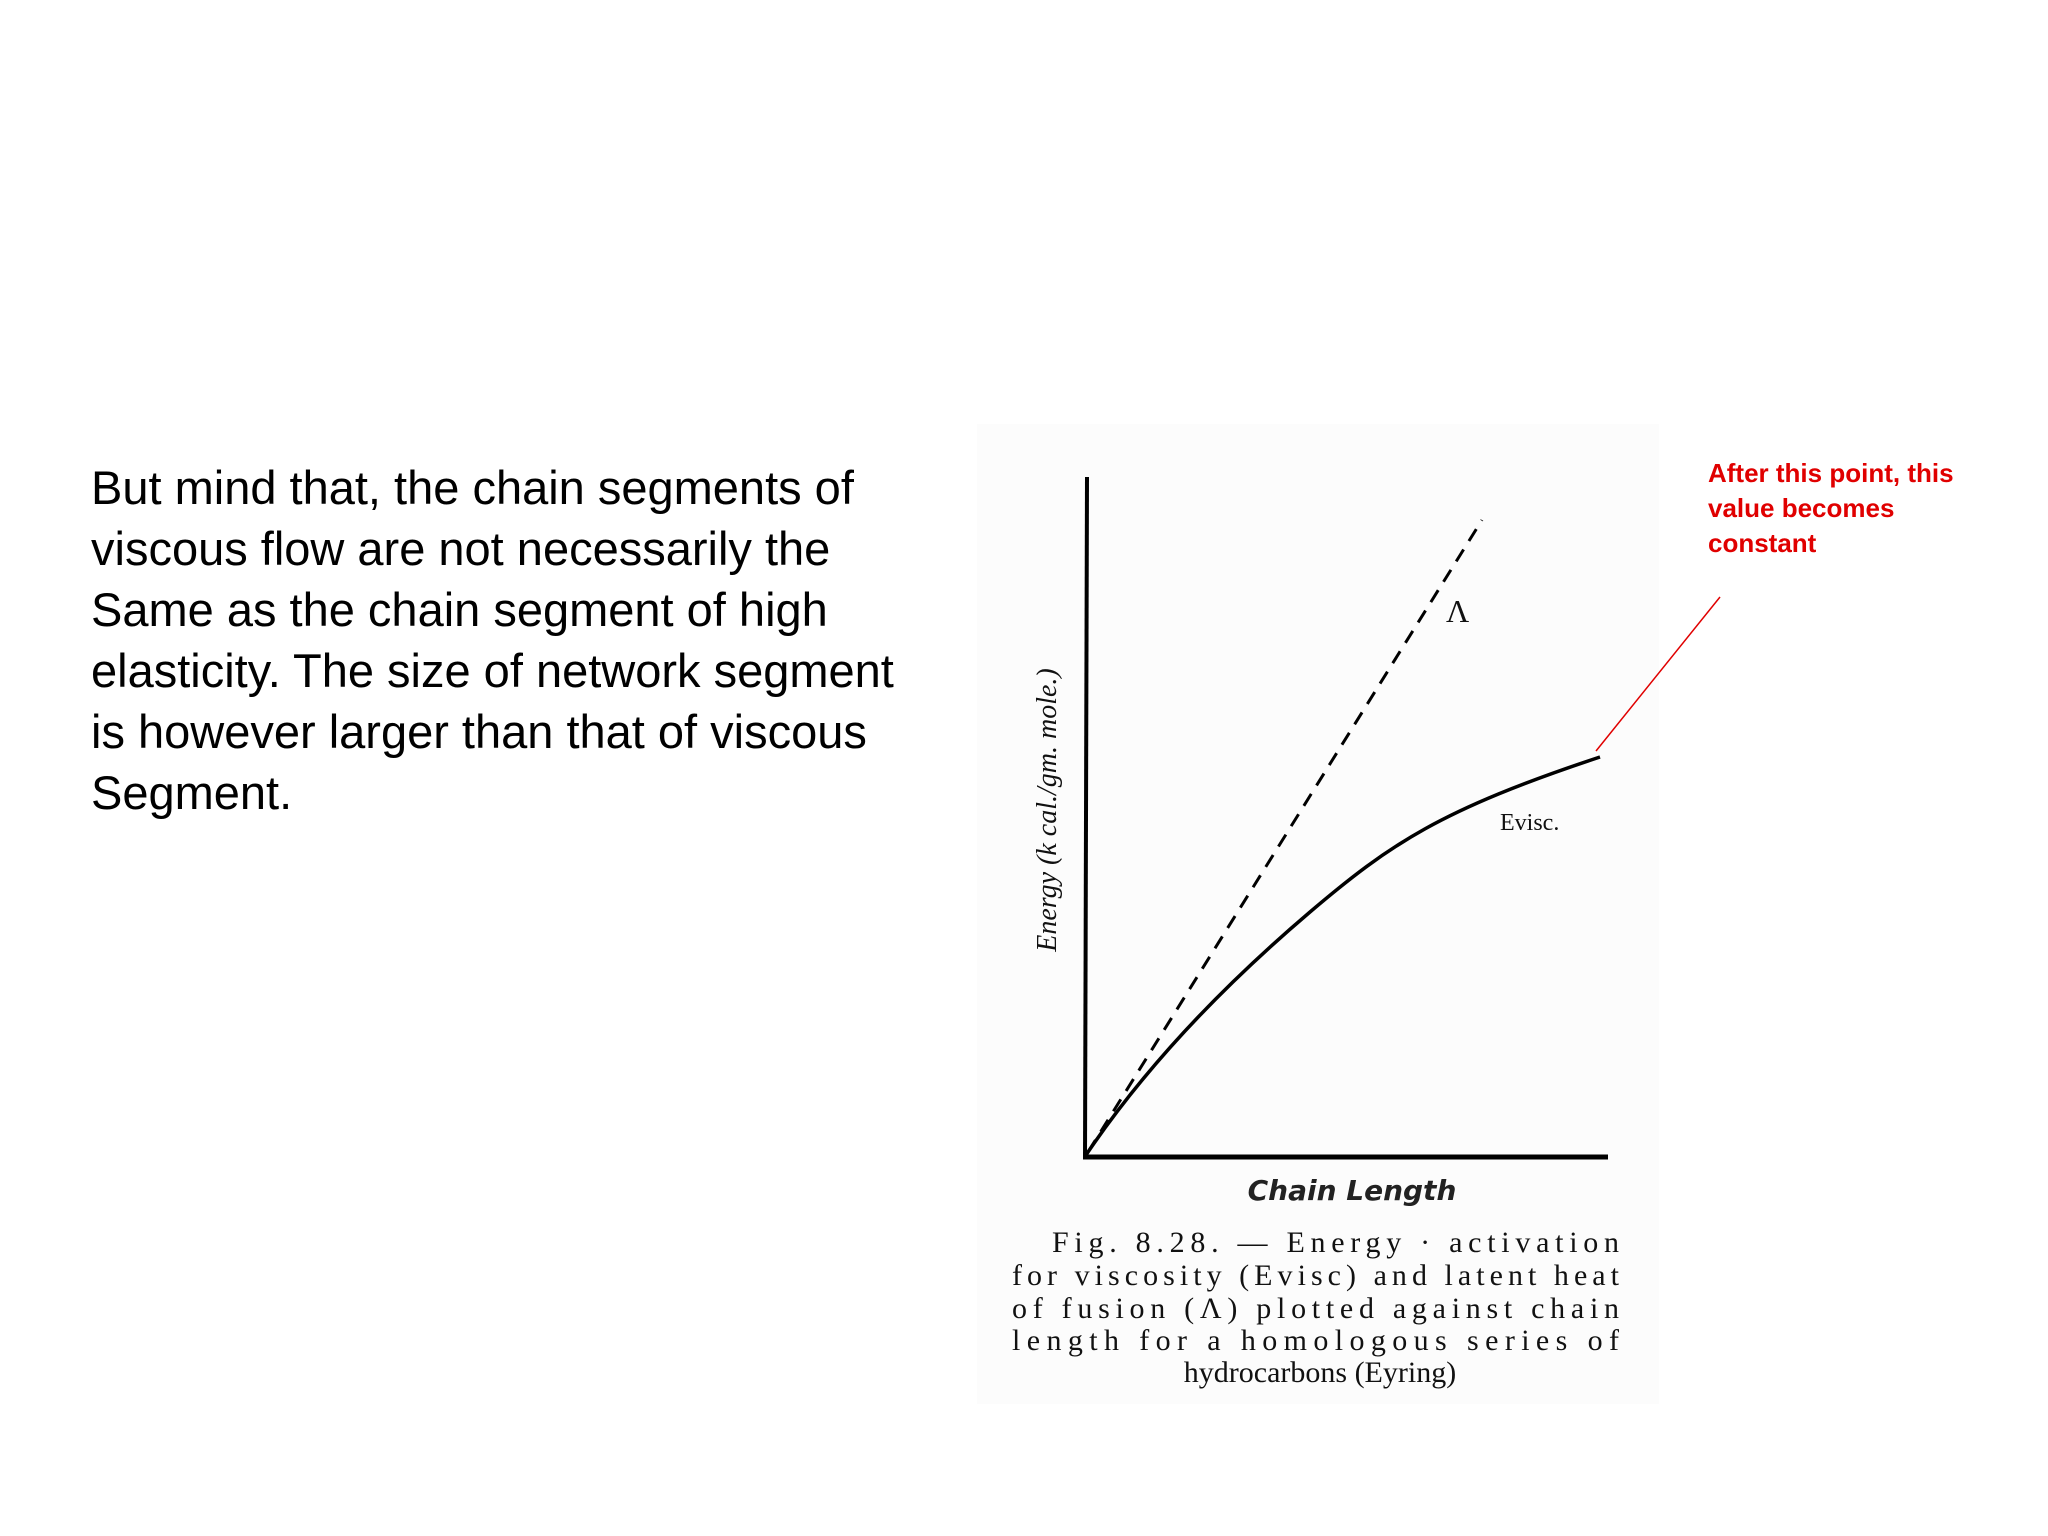 The image size is (2048, 1536). Describe the element at coordinates (473, 487) in the screenshot. I see `body-line: But mind that, the chain segments of` at that location.